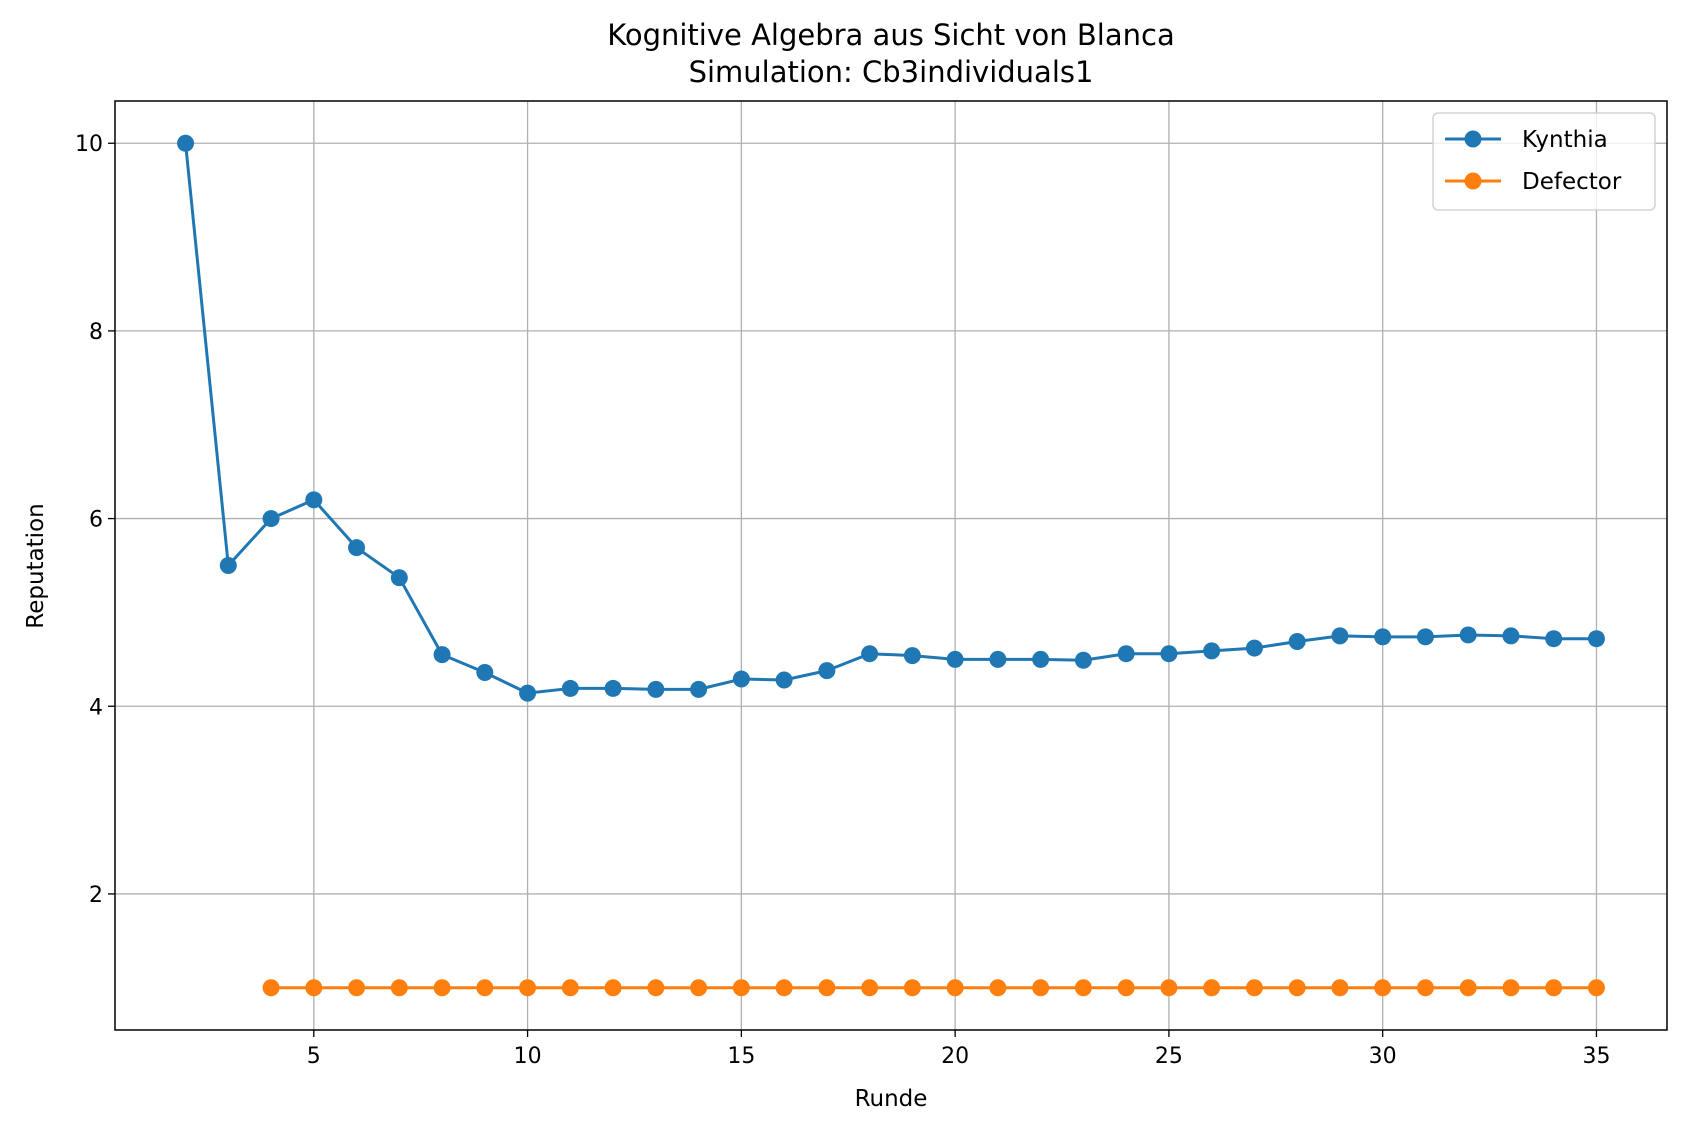 The height and width of the screenshot is (1131, 1683). I want to click on x-tick-label: 20, so click(955, 1056).